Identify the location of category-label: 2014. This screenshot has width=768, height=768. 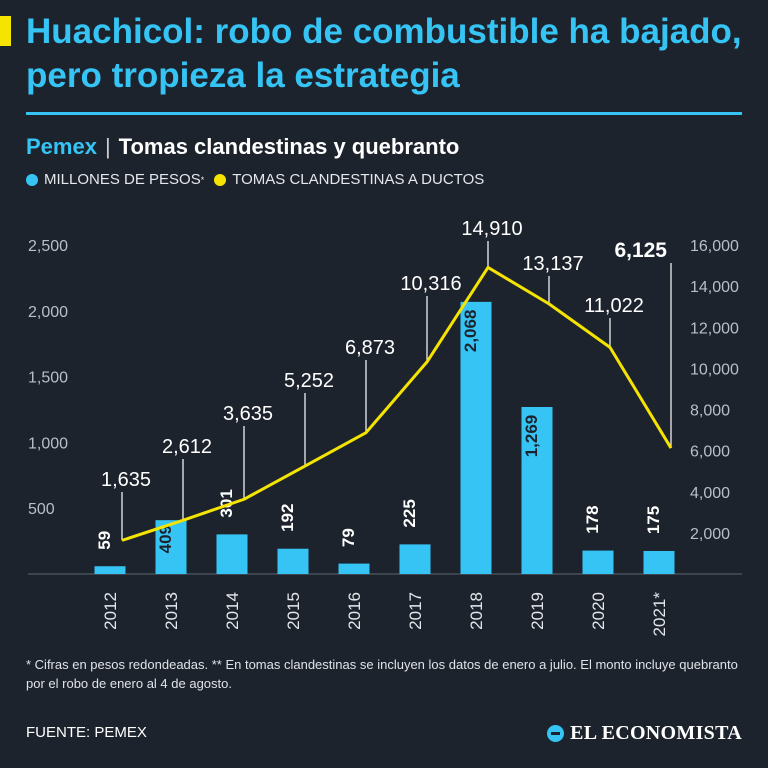
(232, 611).